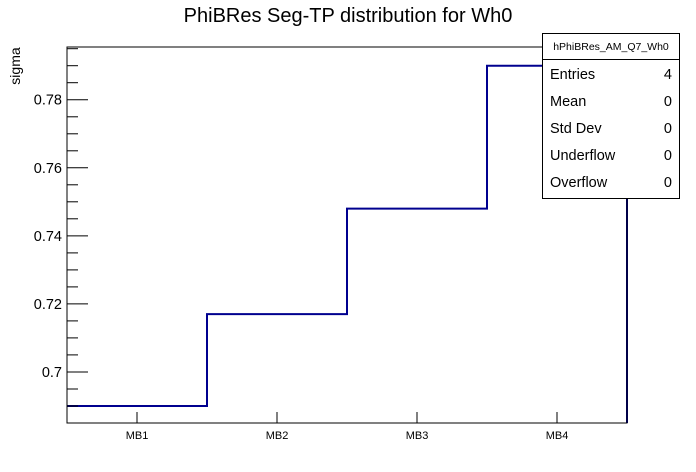 The image size is (696, 472). What do you see at coordinates (72, 236) in the screenshot?
I see `y-axis-minor-ticks` at bounding box center [72, 236].